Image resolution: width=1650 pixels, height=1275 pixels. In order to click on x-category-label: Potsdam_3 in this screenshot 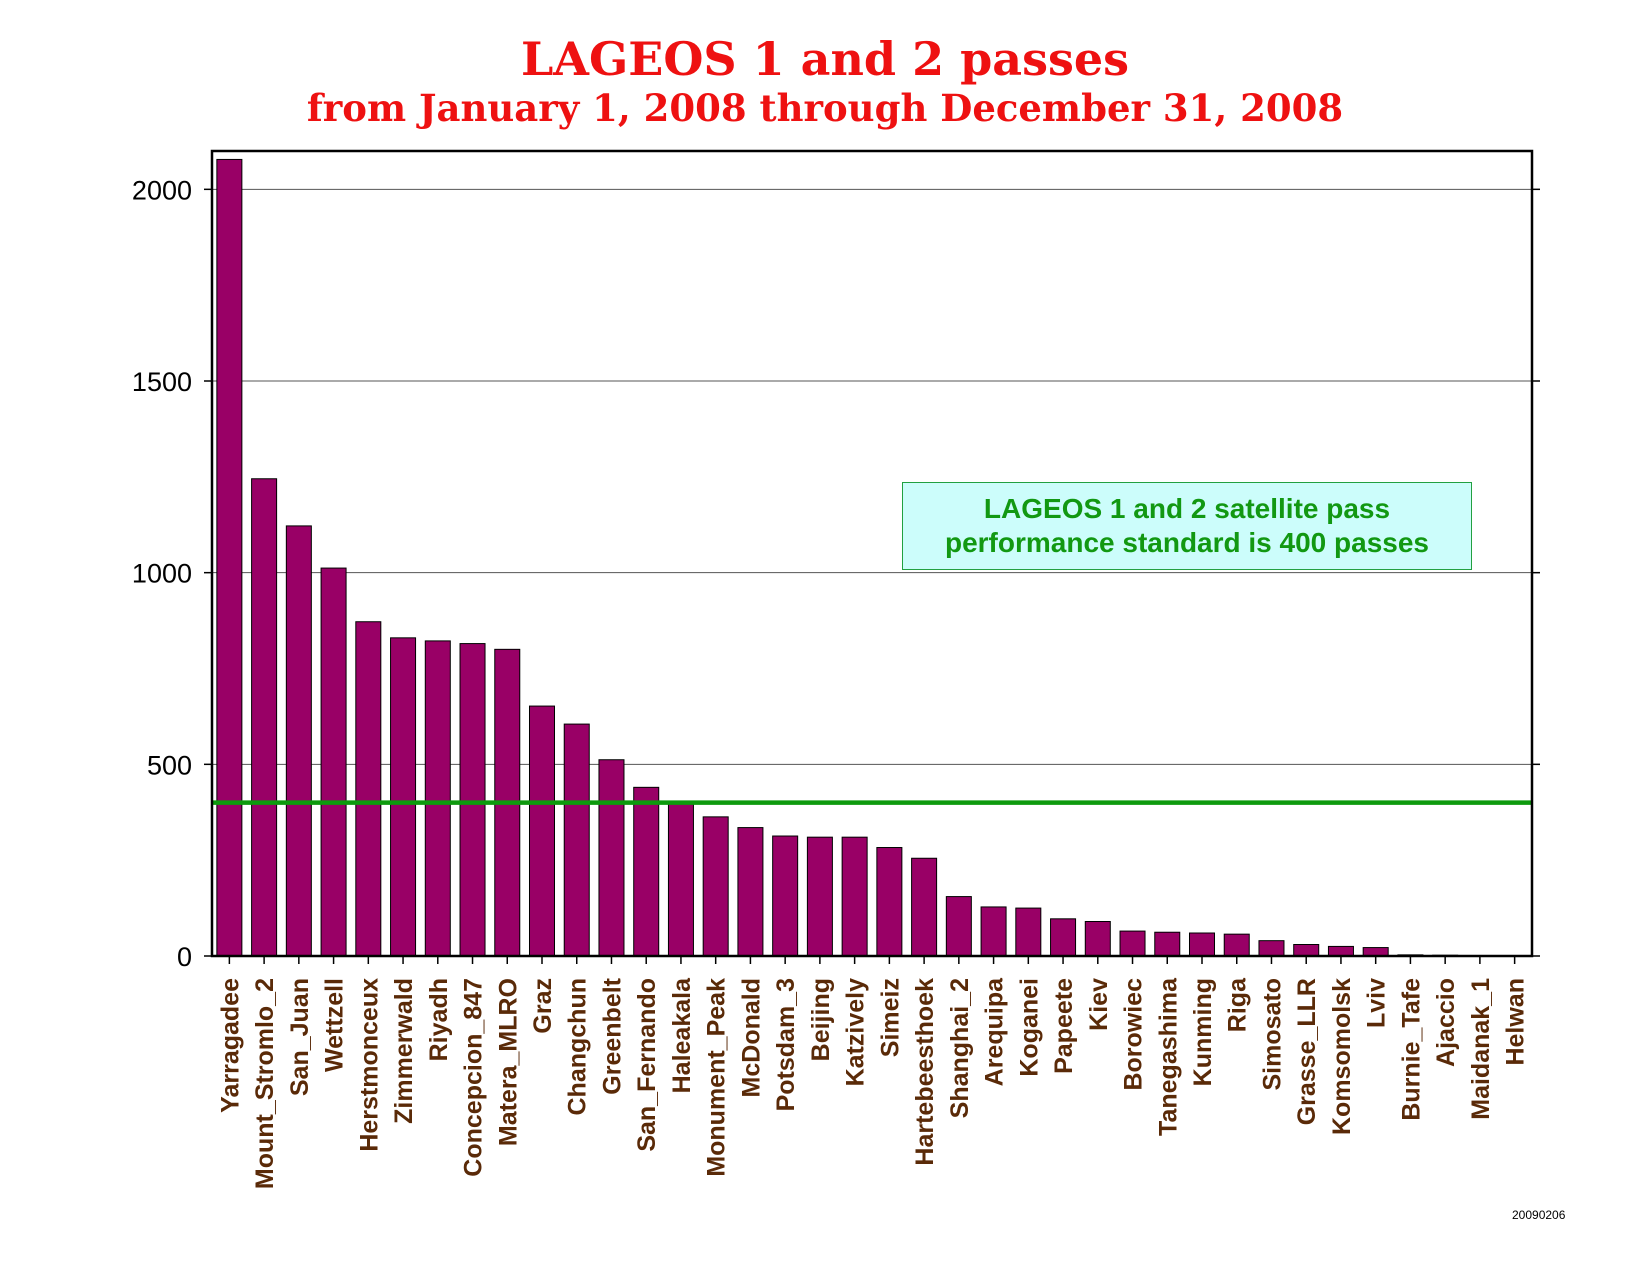, I will do `click(786, 1044)`.